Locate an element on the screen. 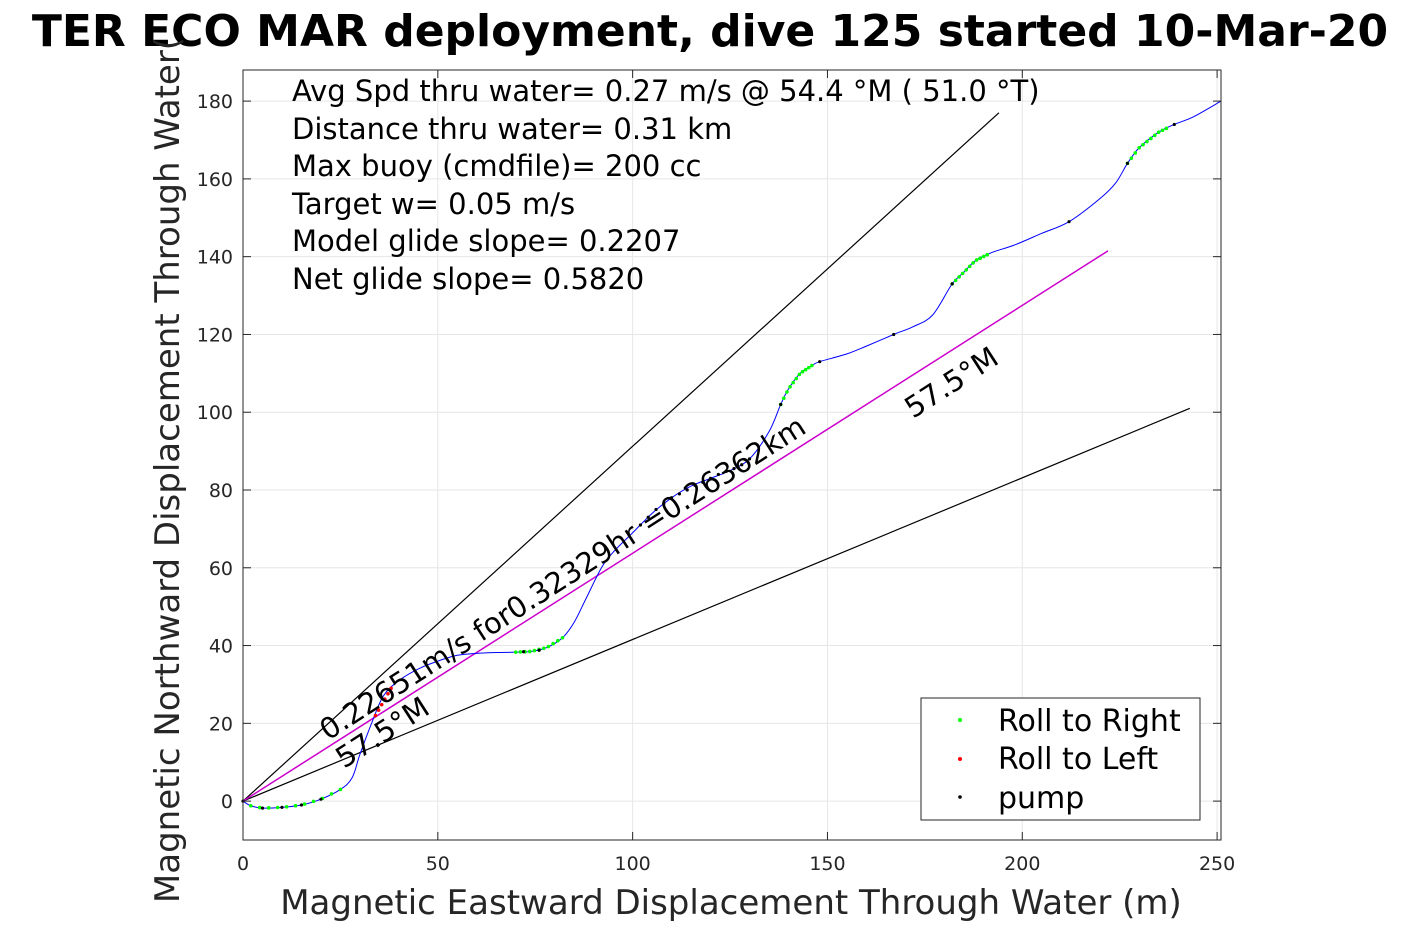  y-tick-label: 60 is located at coordinates (221, 569).